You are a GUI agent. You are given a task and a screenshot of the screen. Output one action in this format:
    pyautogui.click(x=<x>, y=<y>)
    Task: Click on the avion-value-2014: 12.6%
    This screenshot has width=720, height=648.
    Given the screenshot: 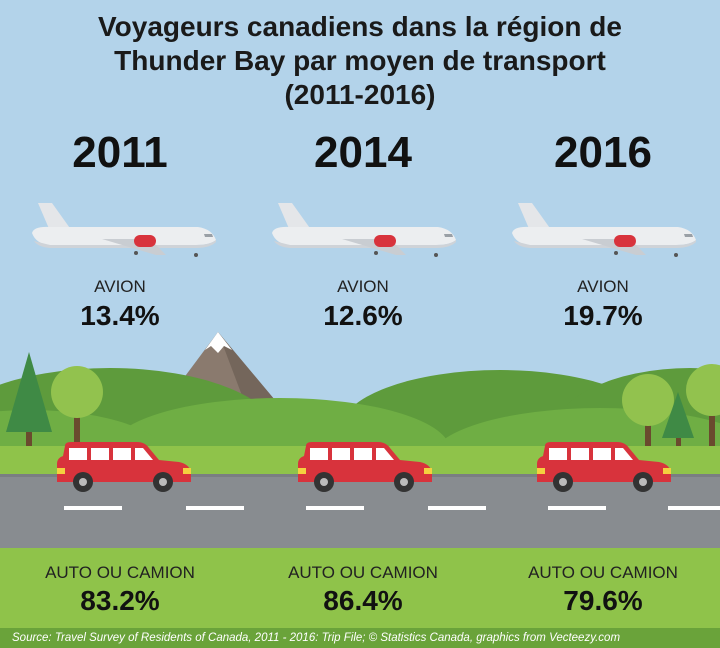 What is the action you would take?
    pyautogui.click(x=363, y=315)
    